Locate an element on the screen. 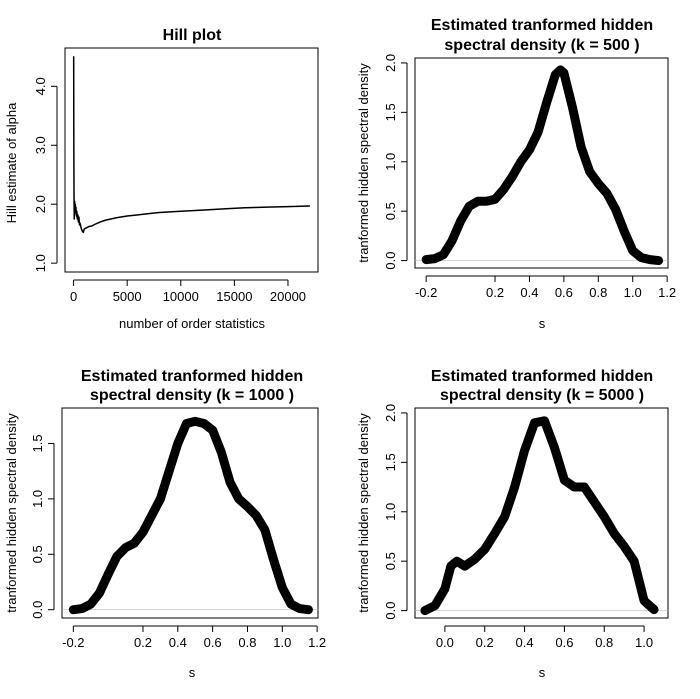 The image size is (700, 699). y-tick-label: 4.0 is located at coordinates (40, 86).